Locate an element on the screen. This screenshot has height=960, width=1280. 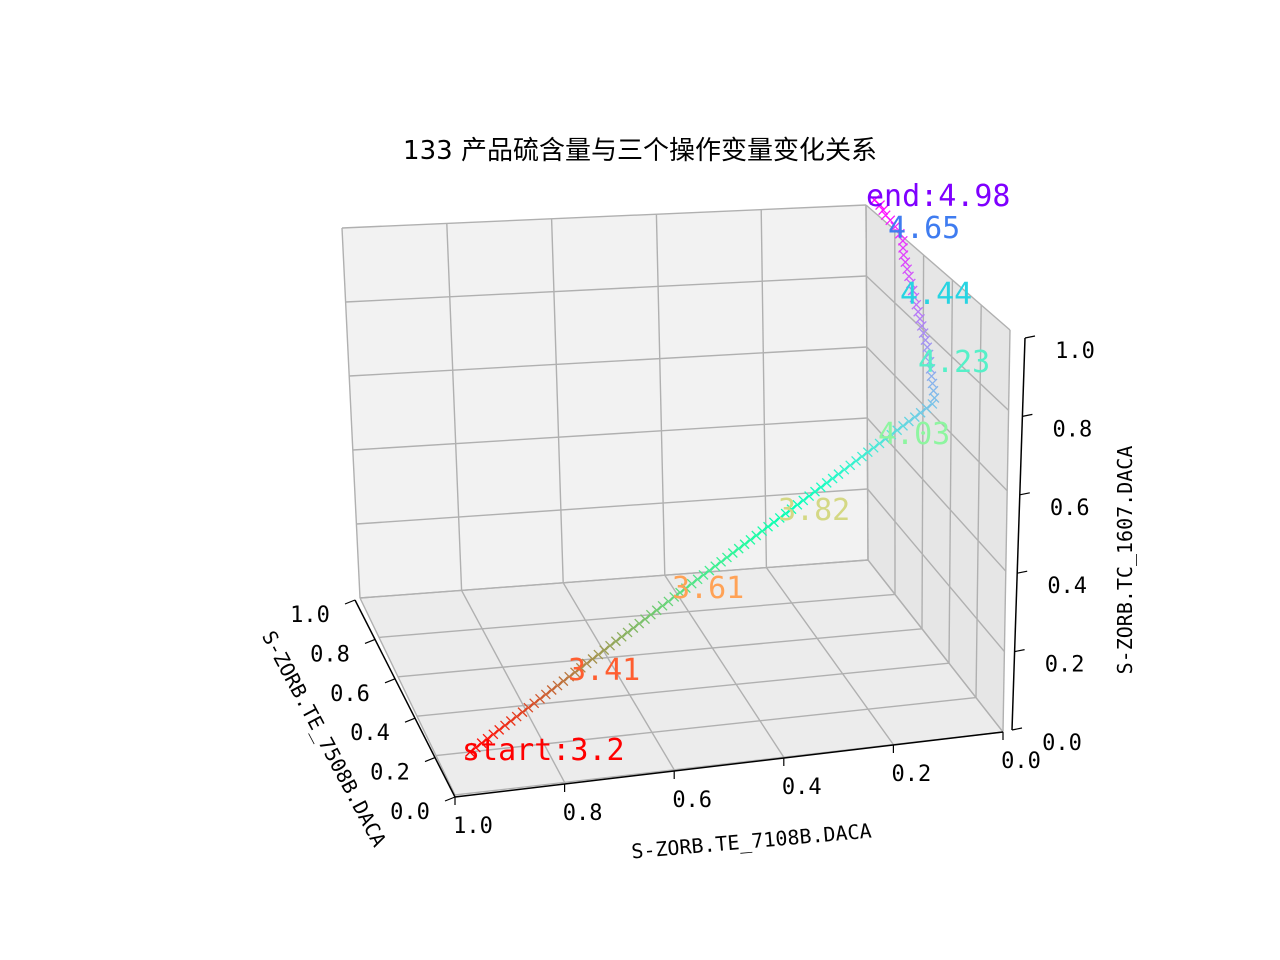
z-axis-line is located at coordinates (1018, 534).